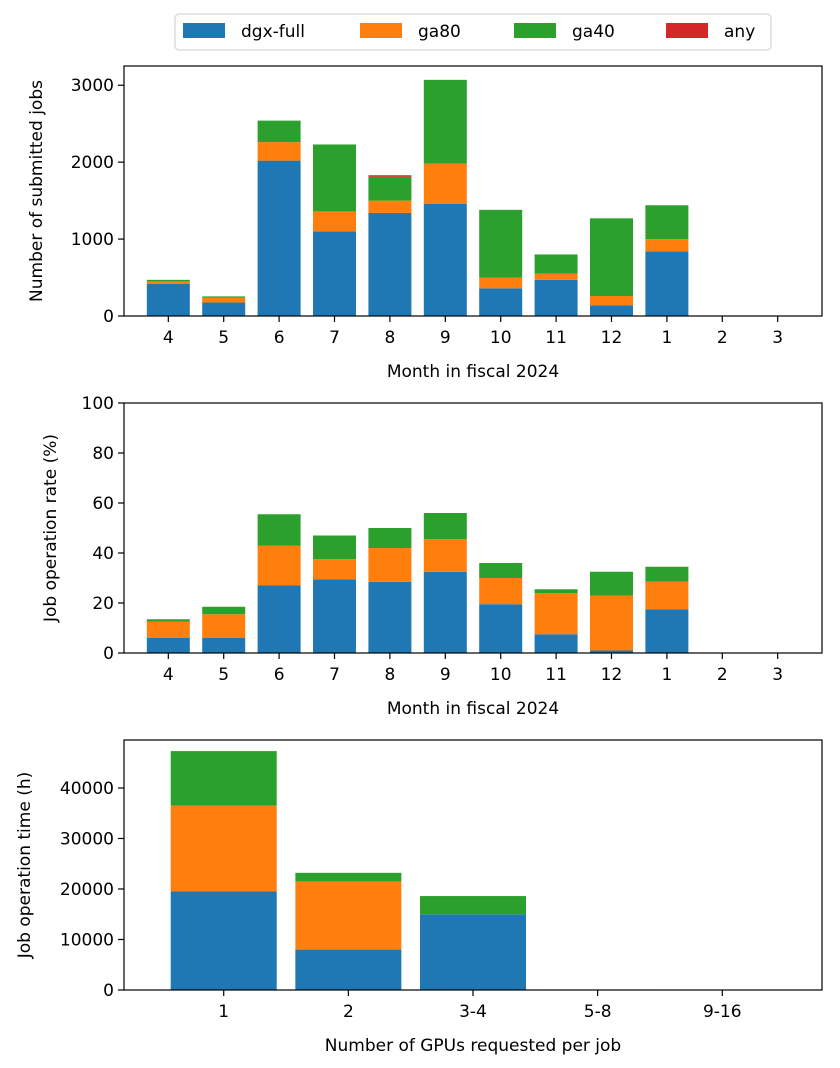 This screenshot has height=1068, width=840. I want to click on y-axis-label: Job operation rate (%), so click(51, 528).